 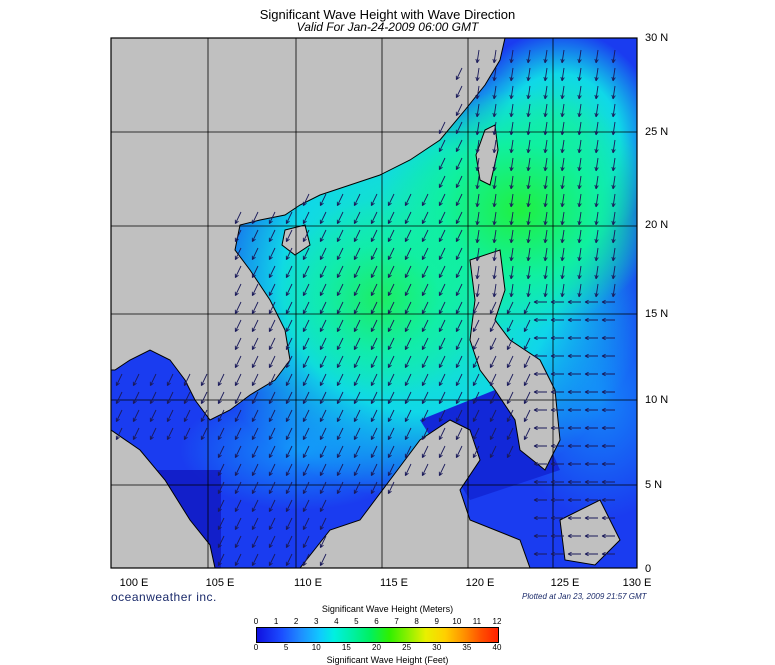 What do you see at coordinates (648, 569) in the screenshot?
I see `lat-label-0: 0` at bounding box center [648, 569].